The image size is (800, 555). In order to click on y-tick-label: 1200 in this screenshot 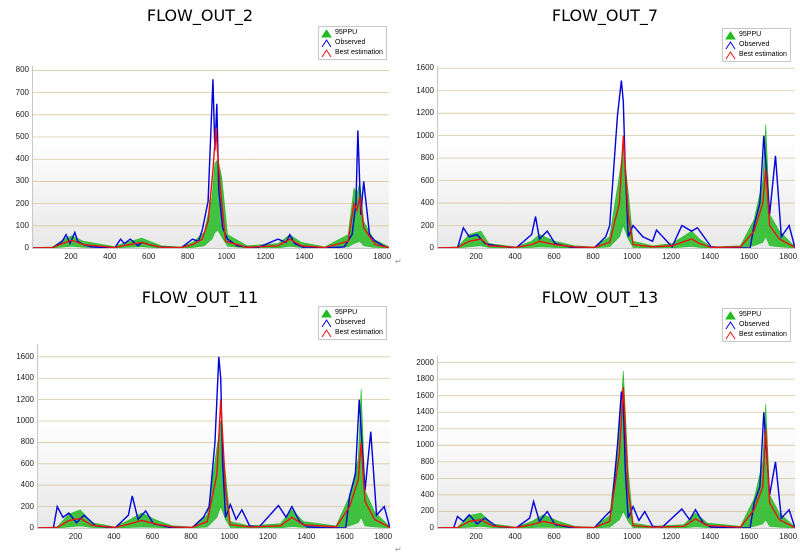, I will do `click(425, 428)`.